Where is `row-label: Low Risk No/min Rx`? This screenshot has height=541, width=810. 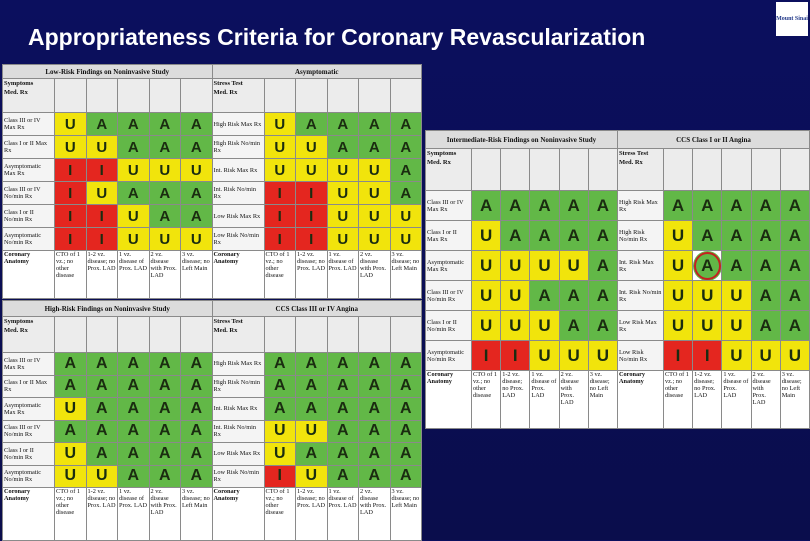
row-label: Low Risk No/min Rx is located at coordinates (640, 355).